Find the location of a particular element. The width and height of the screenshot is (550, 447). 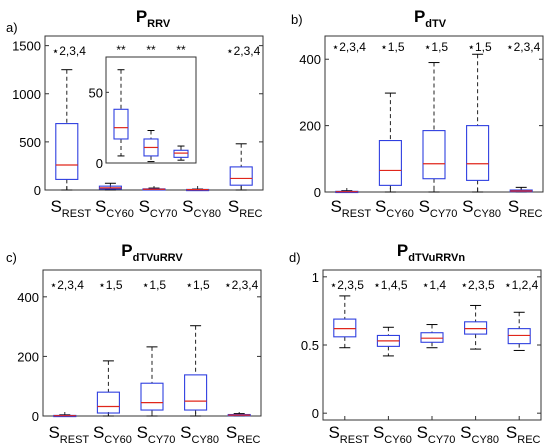

panel-1-xtick-label: SCY80 is located at coordinates (201, 208).